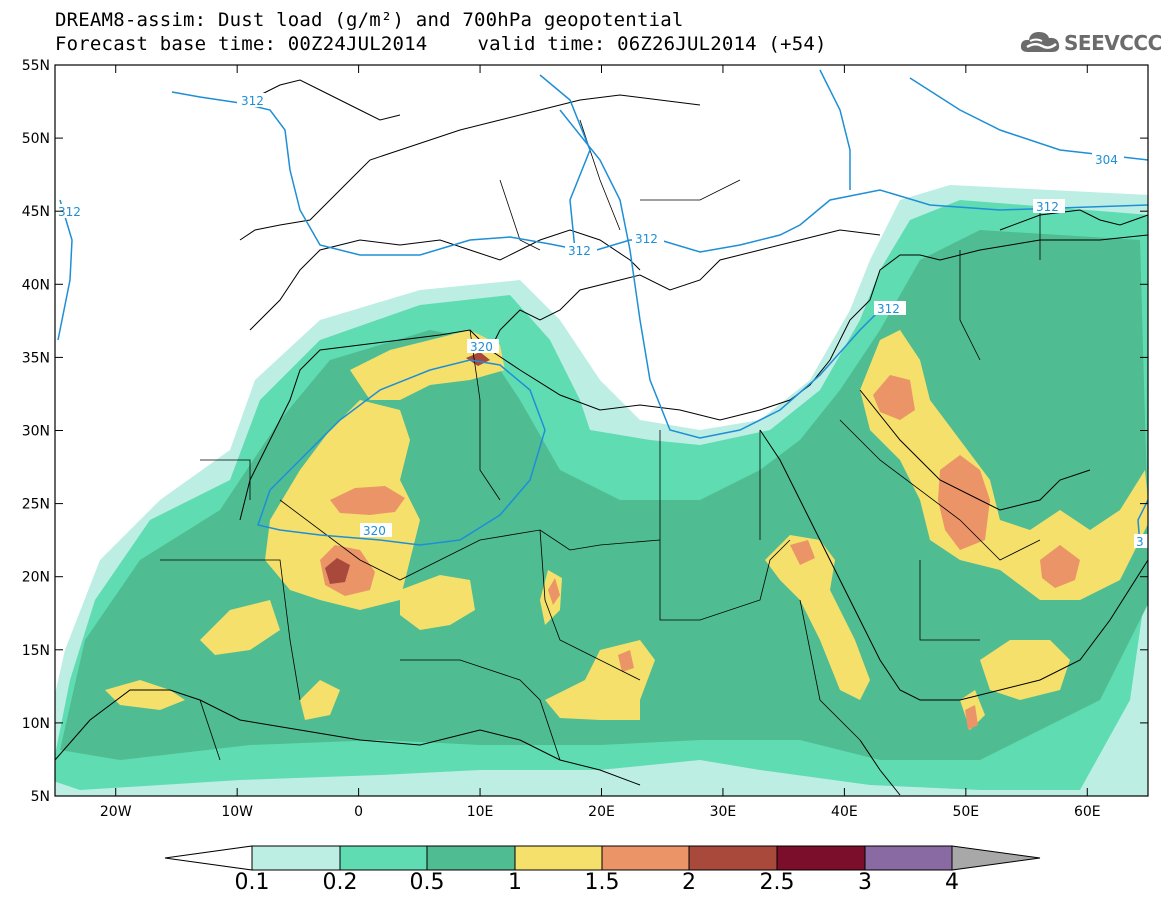  I want to click on logo-text: SEEVCCC, so click(1113, 43).